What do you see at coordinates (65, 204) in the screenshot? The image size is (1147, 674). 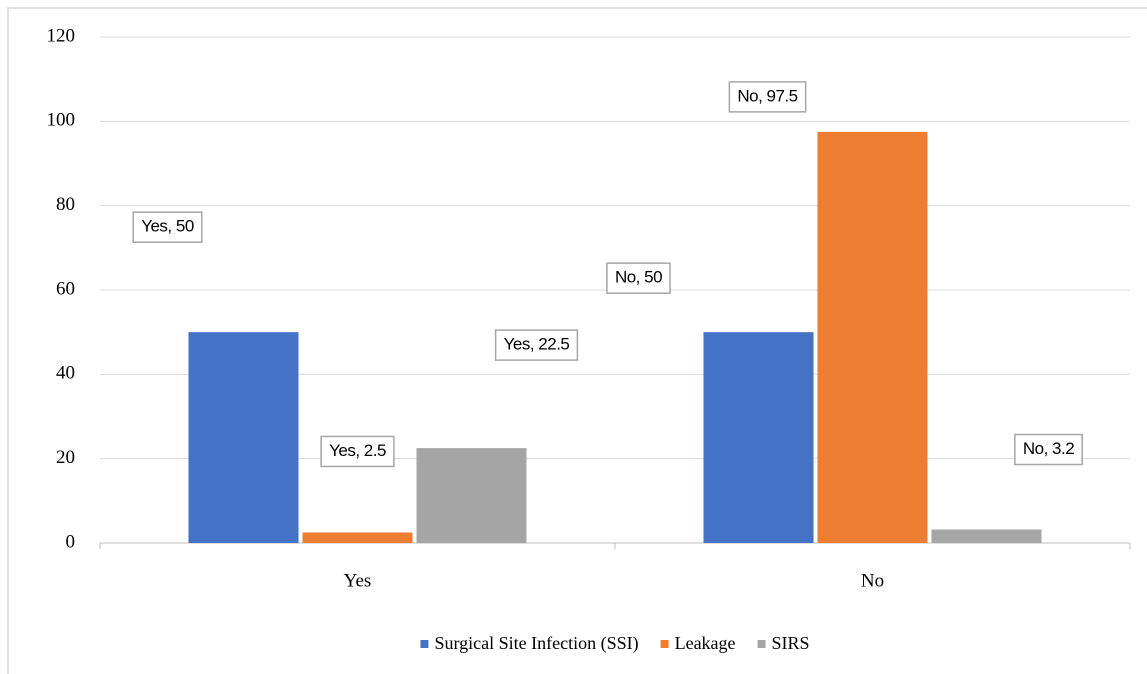 I see `y-tick-label: 80` at bounding box center [65, 204].